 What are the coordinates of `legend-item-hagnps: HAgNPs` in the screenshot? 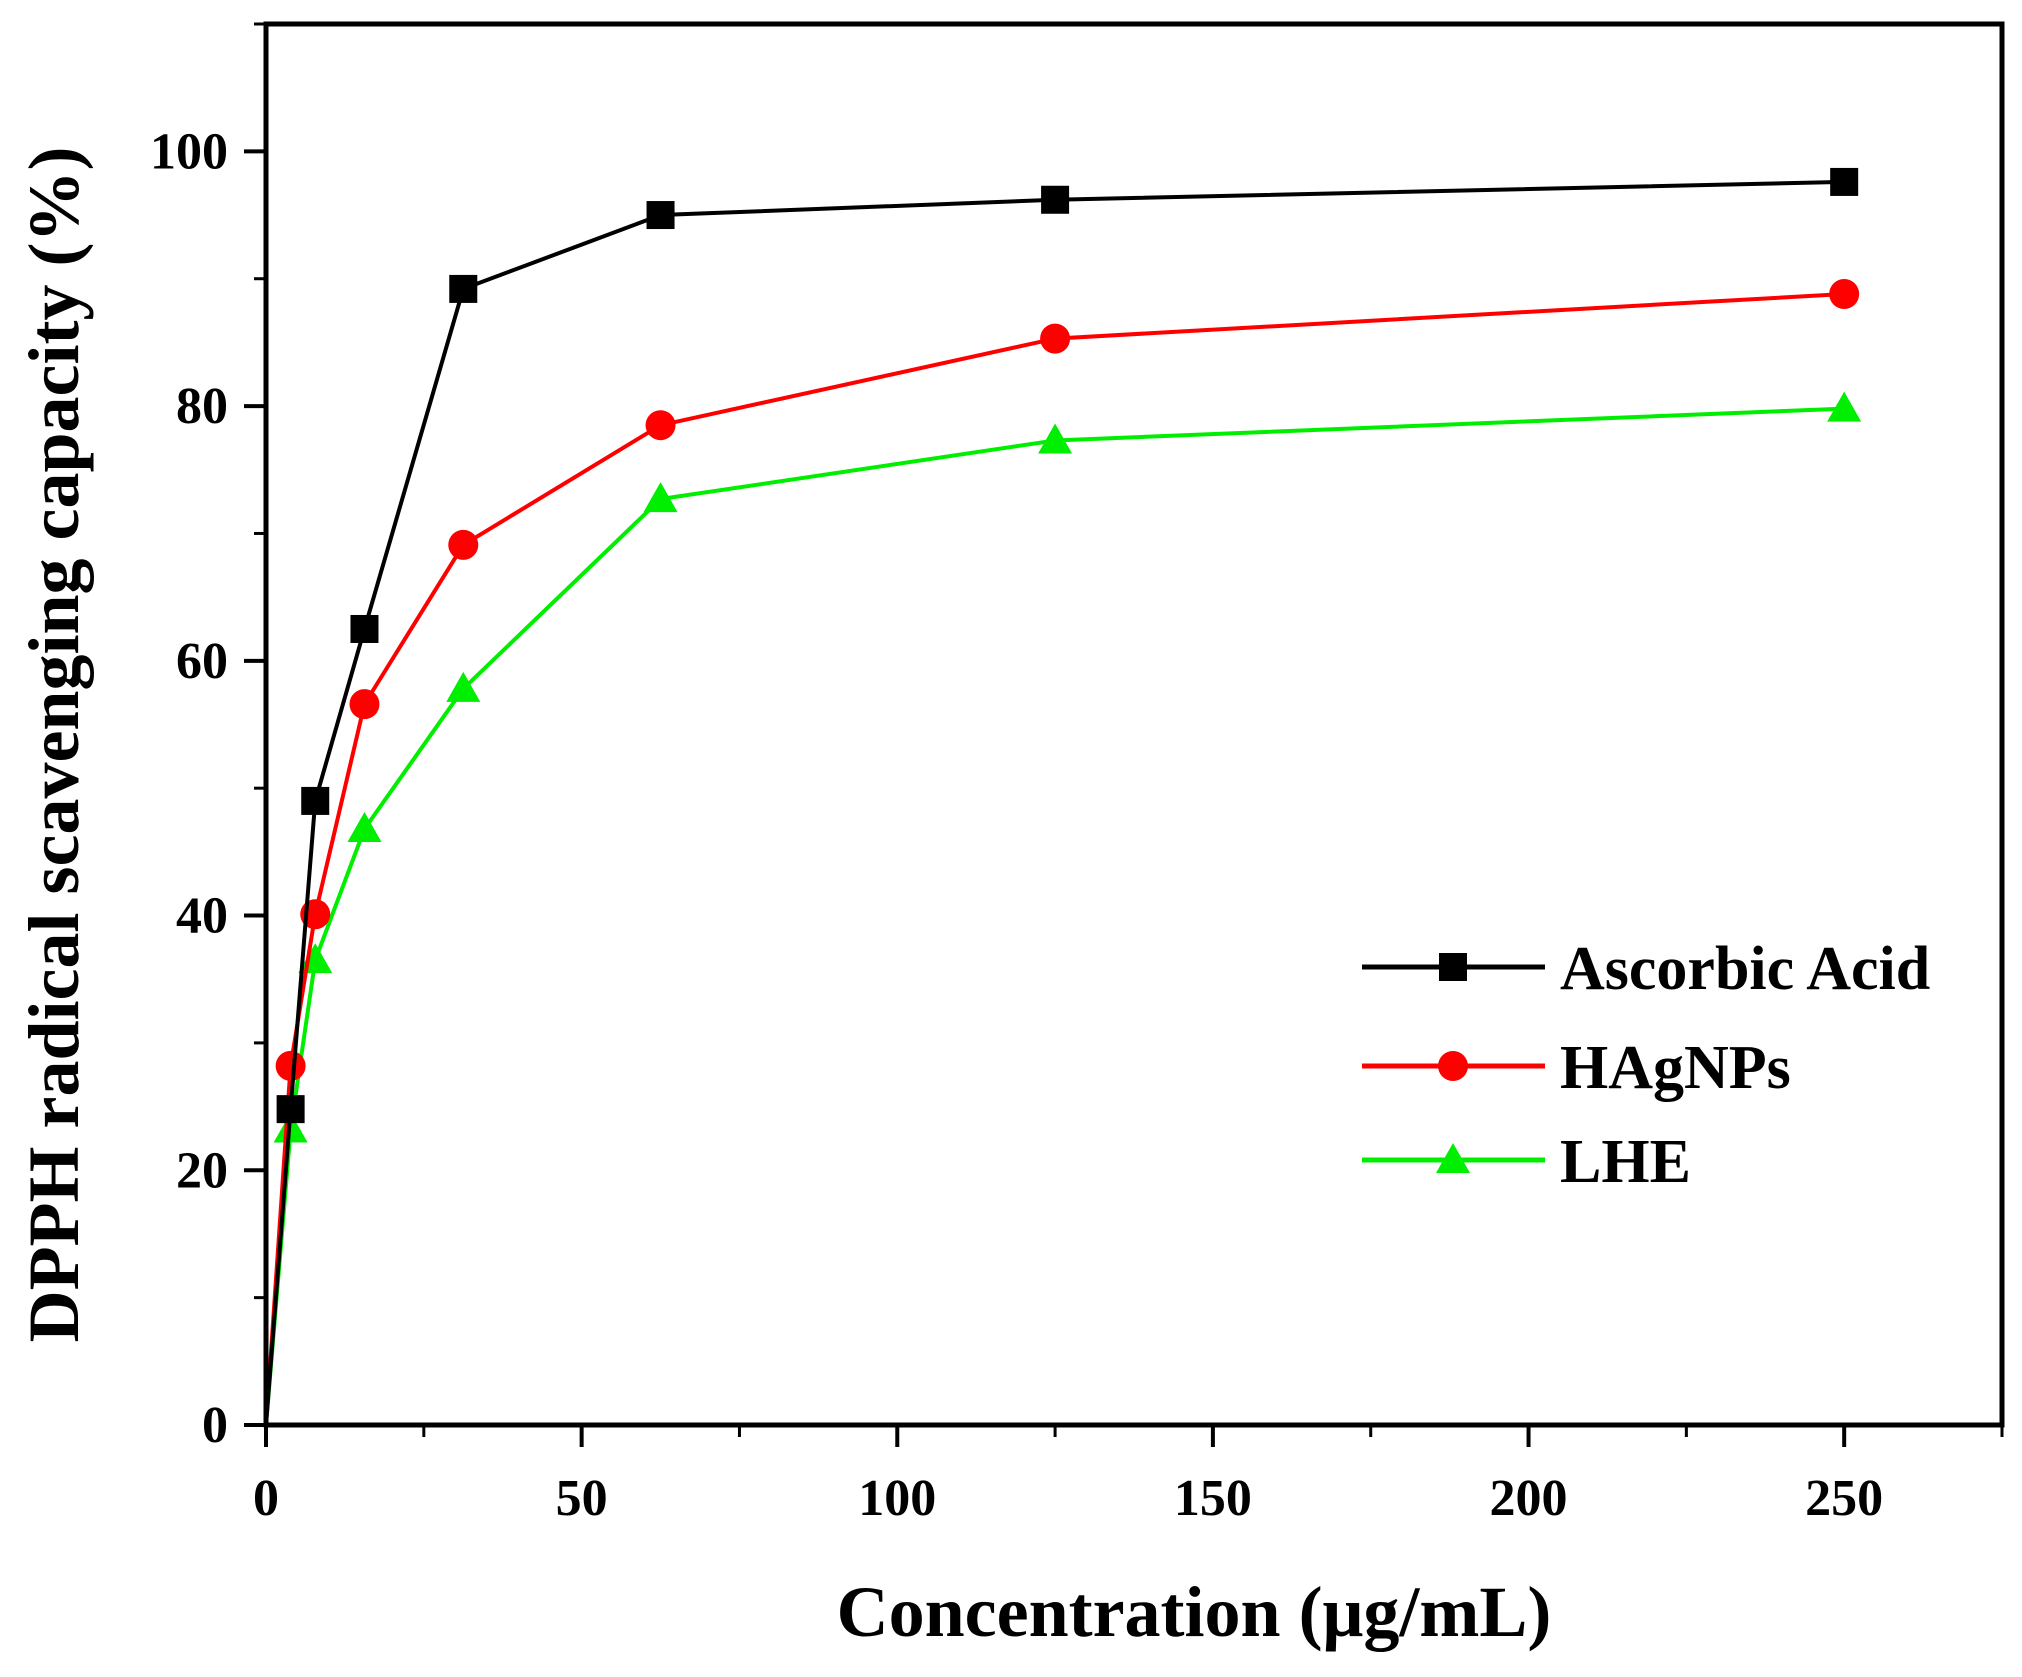 It's located at (1576, 1068).